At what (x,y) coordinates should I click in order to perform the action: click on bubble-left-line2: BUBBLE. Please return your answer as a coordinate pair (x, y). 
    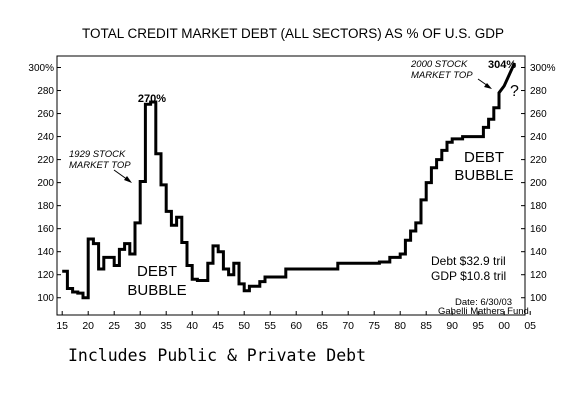
    Looking at the image, I should click on (156, 290).